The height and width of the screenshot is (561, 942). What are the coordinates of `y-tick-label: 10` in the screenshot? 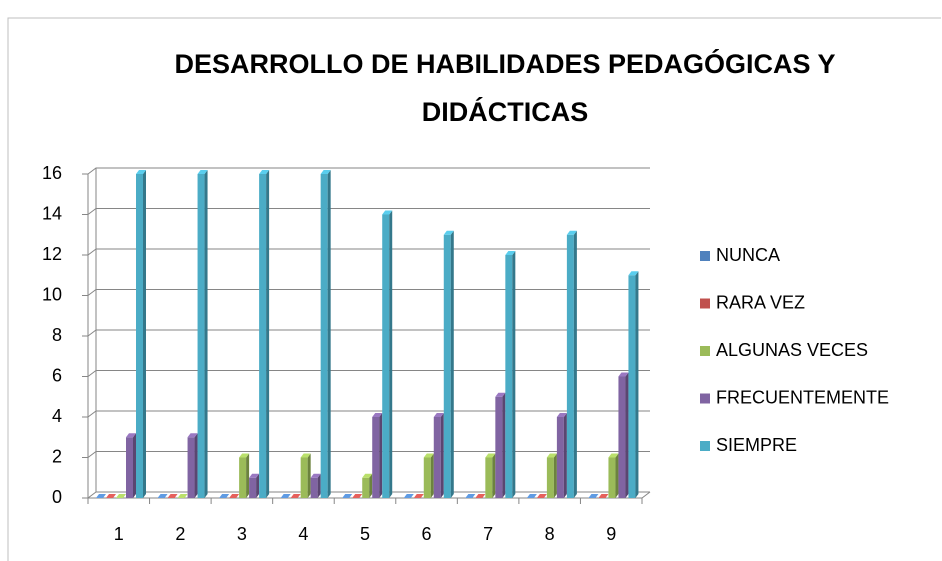 It's located at (52, 294).